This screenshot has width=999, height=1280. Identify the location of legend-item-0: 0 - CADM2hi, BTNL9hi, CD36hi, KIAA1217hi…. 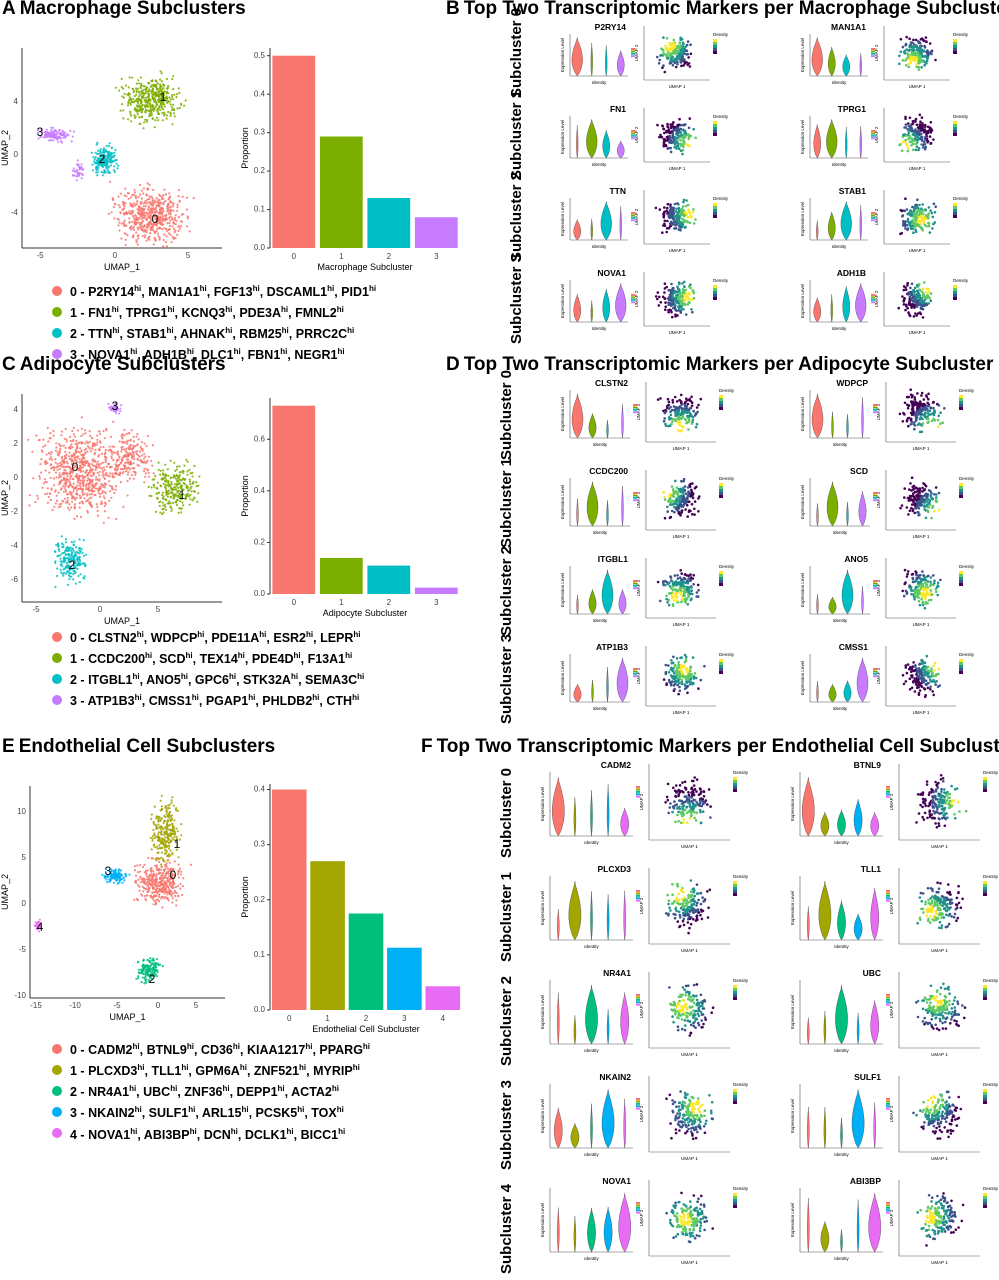
(211, 1048).